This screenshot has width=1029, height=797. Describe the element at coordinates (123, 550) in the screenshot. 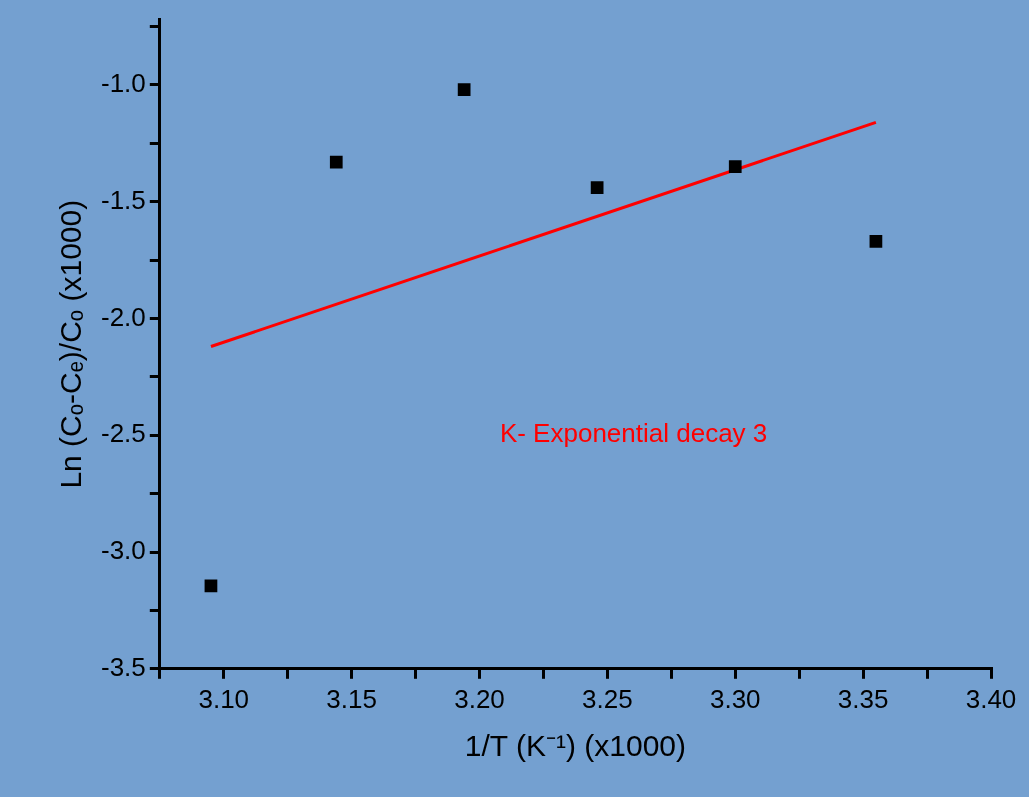

I see `y-tick-label: -3.0` at that location.